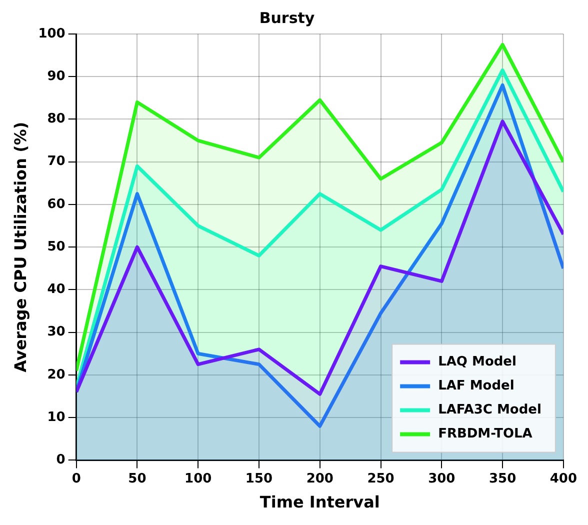 Image resolution: width=588 pixels, height=525 pixels. Describe the element at coordinates (485, 434) in the screenshot. I see `legend-label: FRBDM-TOLA` at that location.